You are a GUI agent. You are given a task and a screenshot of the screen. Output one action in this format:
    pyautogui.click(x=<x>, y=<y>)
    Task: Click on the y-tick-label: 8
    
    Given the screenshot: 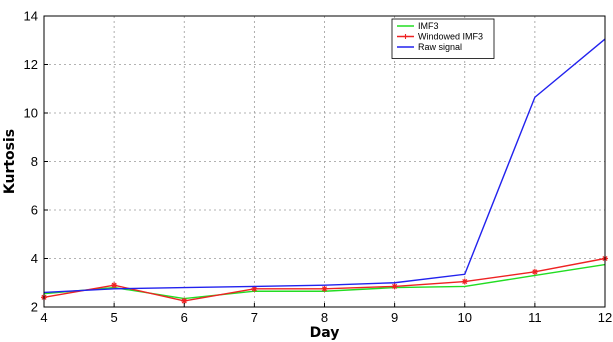 What is the action you would take?
    pyautogui.click(x=34, y=161)
    